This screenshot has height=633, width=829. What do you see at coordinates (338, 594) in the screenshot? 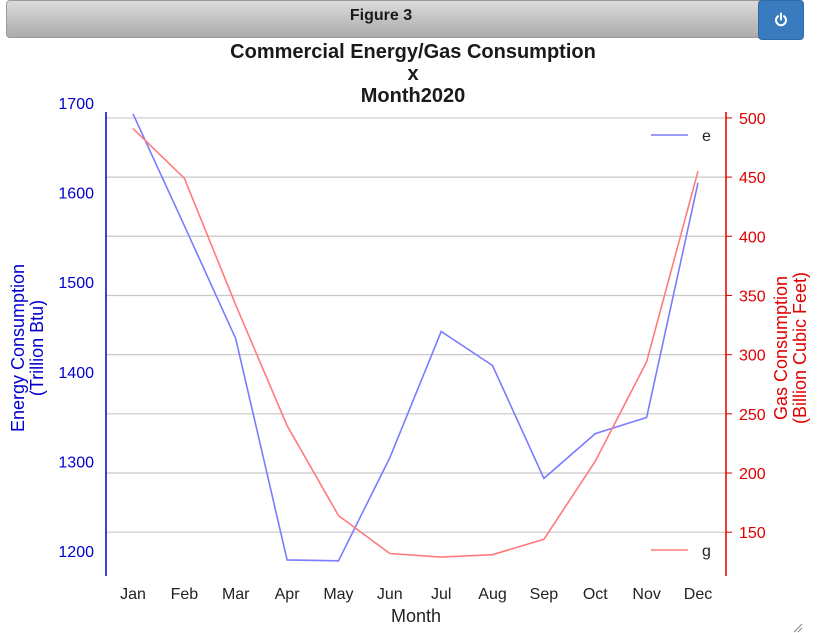
I see `x-tick-label: May` at bounding box center [338, 594].